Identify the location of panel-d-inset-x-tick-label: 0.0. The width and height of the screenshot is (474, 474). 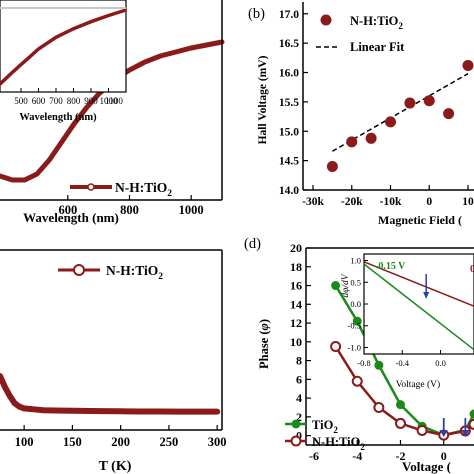
(440, 363).